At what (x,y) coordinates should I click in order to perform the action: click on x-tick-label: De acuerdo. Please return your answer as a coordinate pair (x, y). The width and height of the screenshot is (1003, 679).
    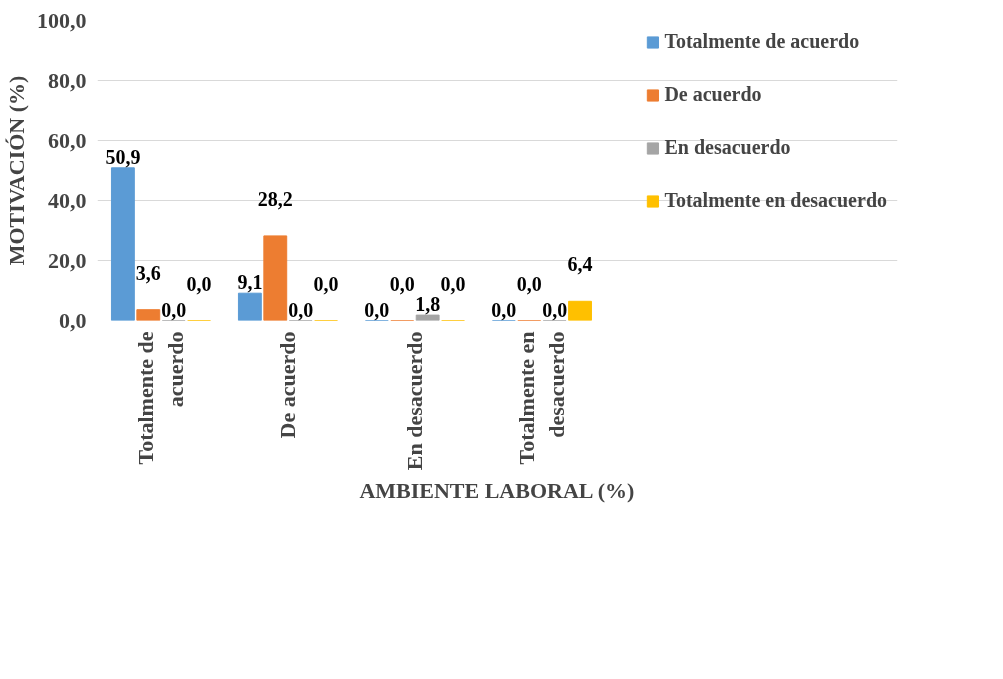
    Looking at the image, I should click on (288, 385).